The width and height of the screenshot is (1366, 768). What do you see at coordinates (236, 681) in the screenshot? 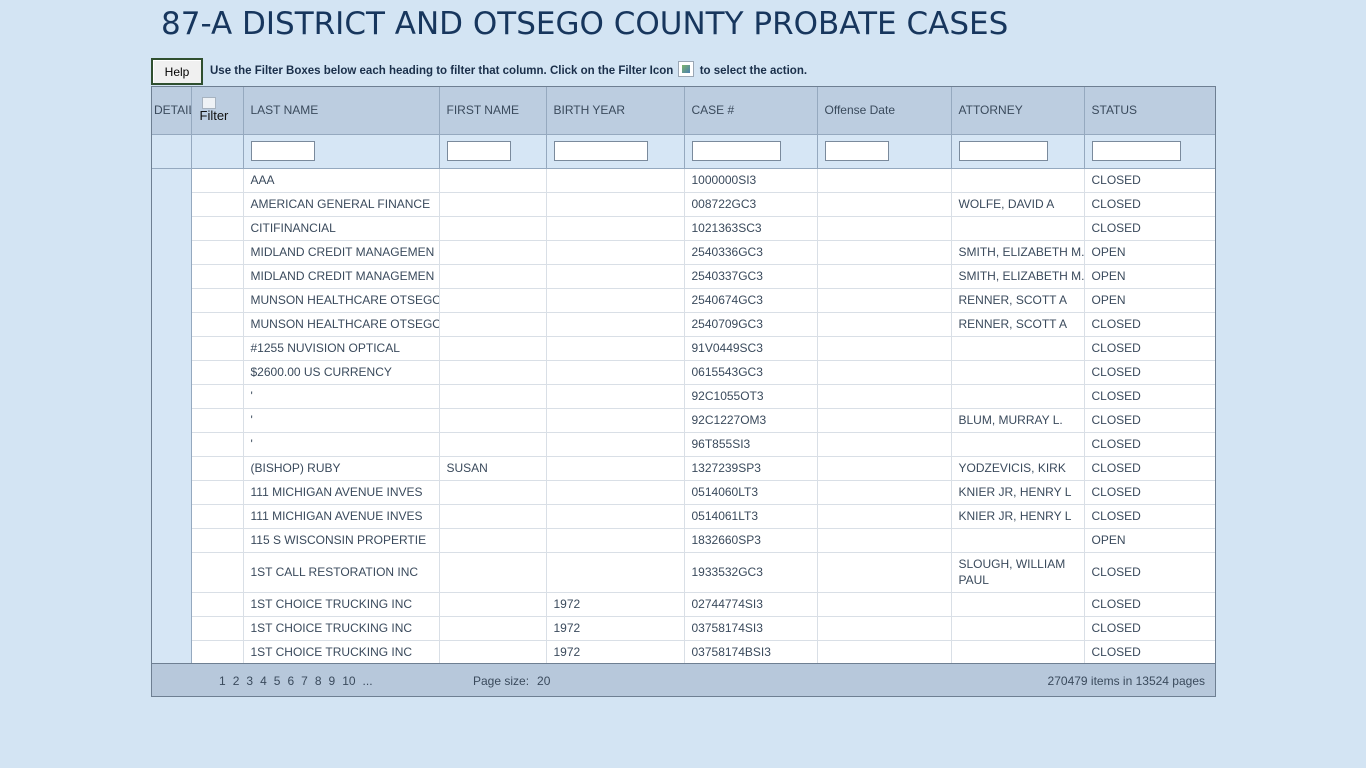
I see `page-link: 2` at bounding box center [236, 681].